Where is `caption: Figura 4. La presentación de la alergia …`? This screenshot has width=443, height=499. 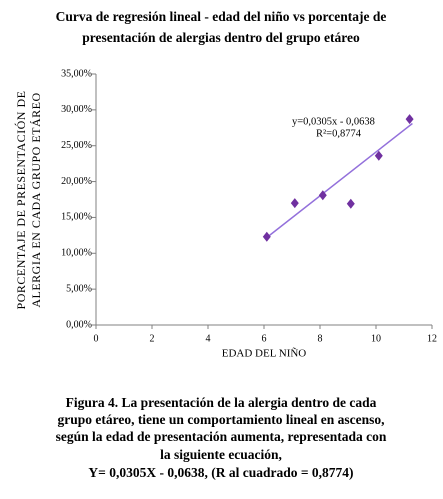 caption: Figura 4. La presentación de la alergia … is located at coordinates (221, 402).